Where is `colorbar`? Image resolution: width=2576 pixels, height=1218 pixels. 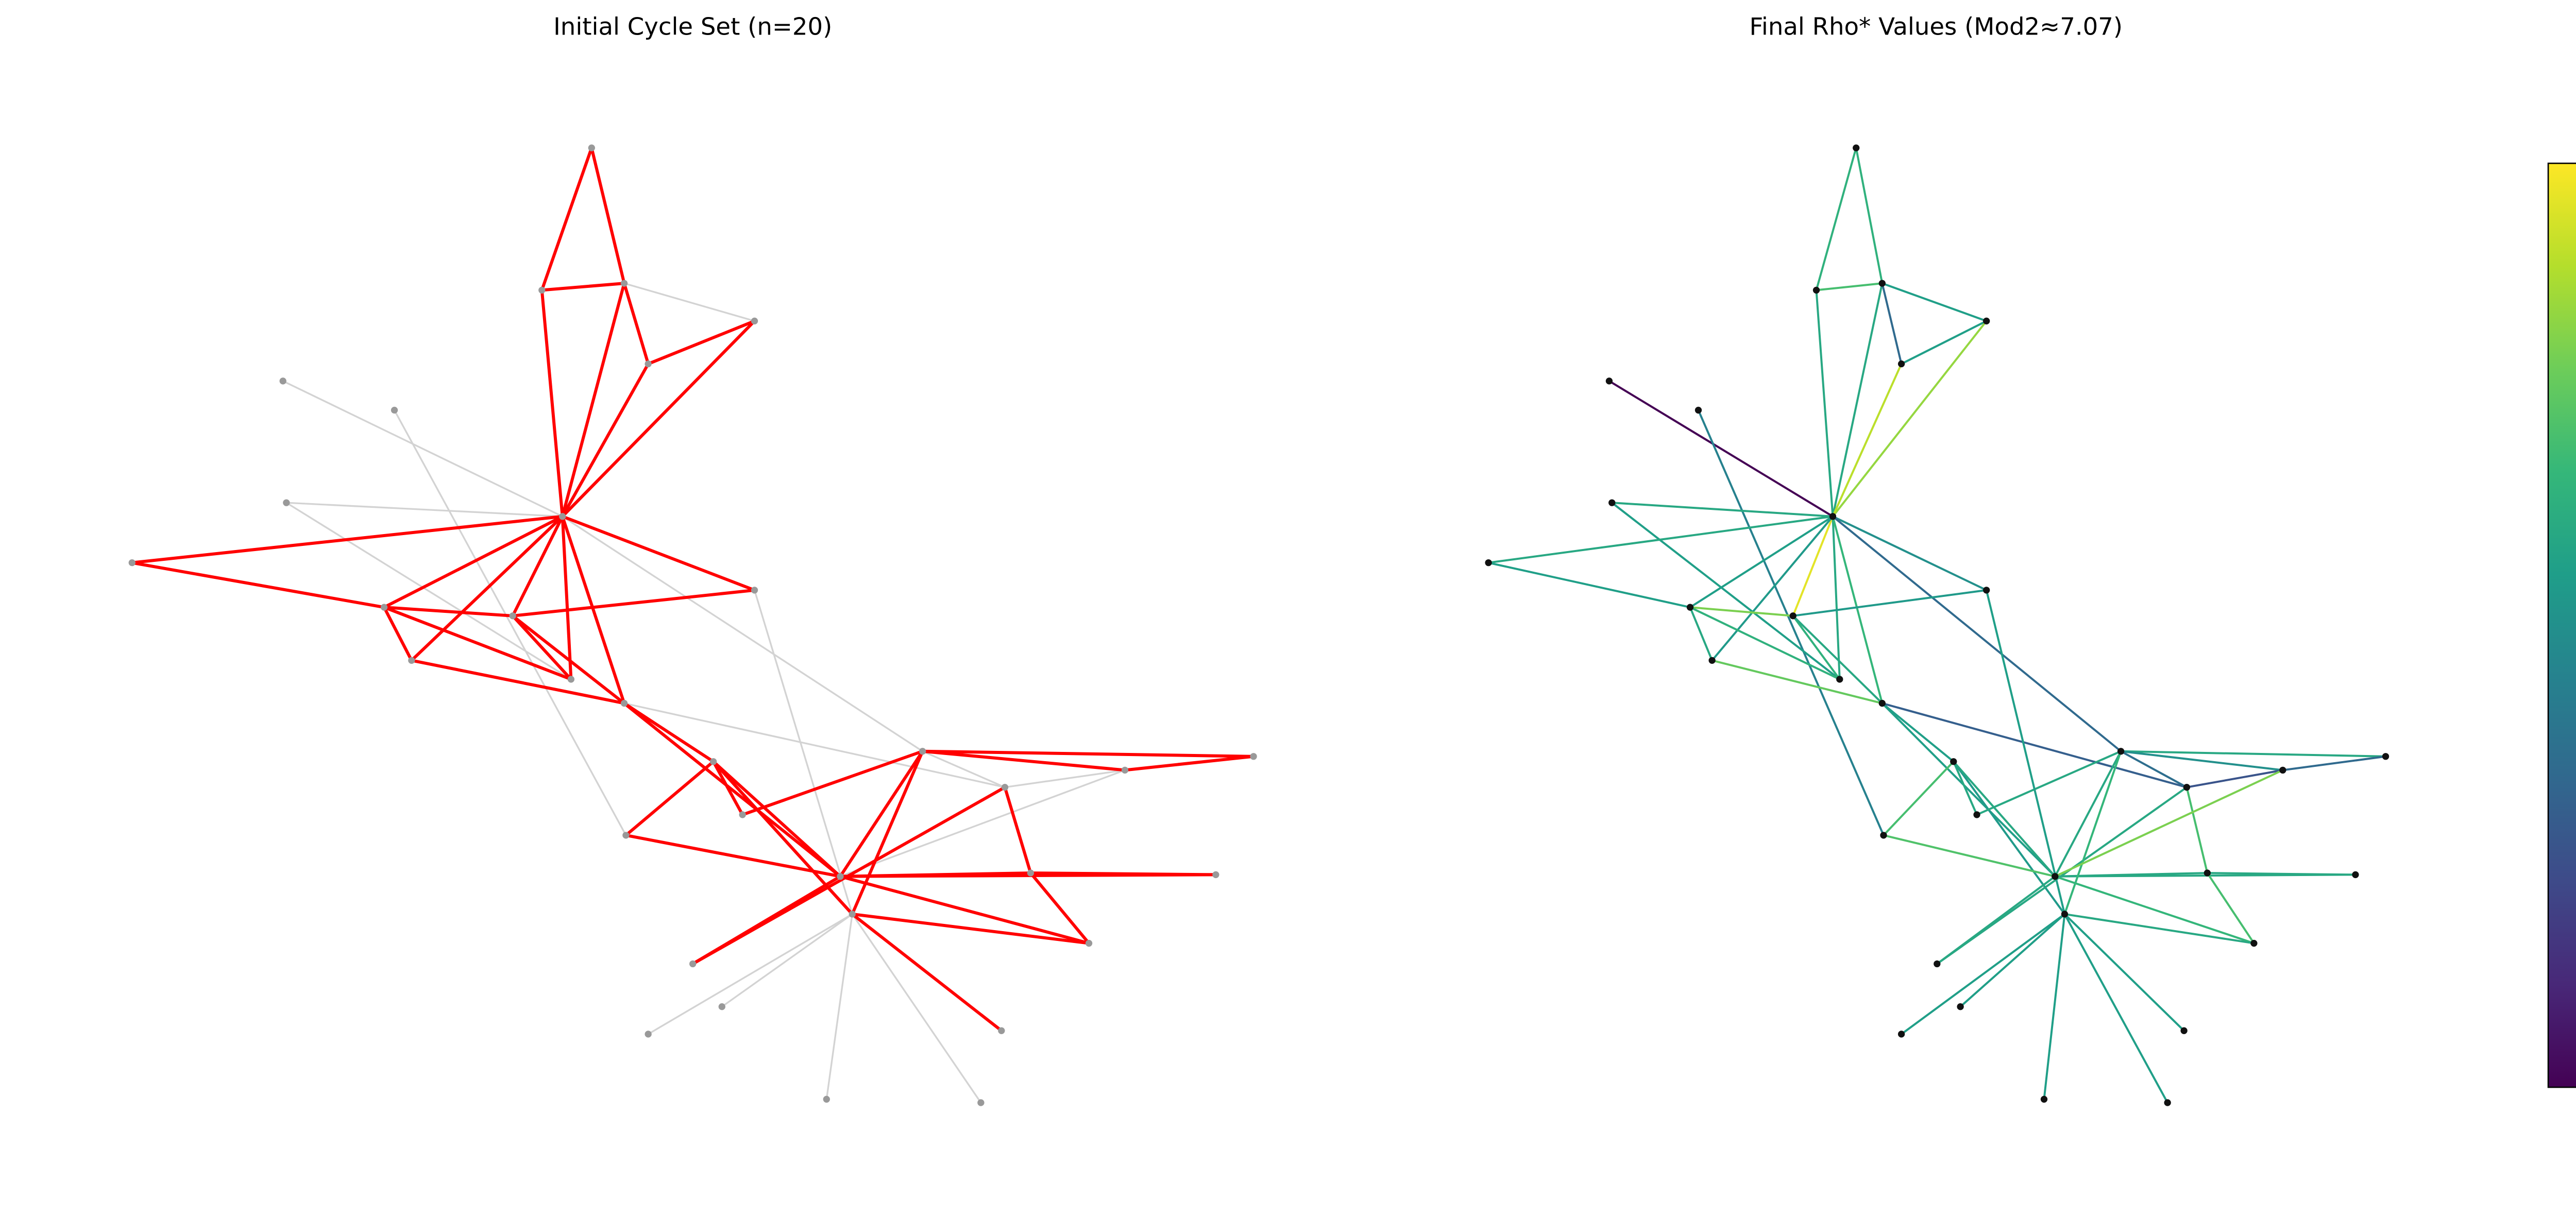
colorbar is located at coordinates (2561, 625).